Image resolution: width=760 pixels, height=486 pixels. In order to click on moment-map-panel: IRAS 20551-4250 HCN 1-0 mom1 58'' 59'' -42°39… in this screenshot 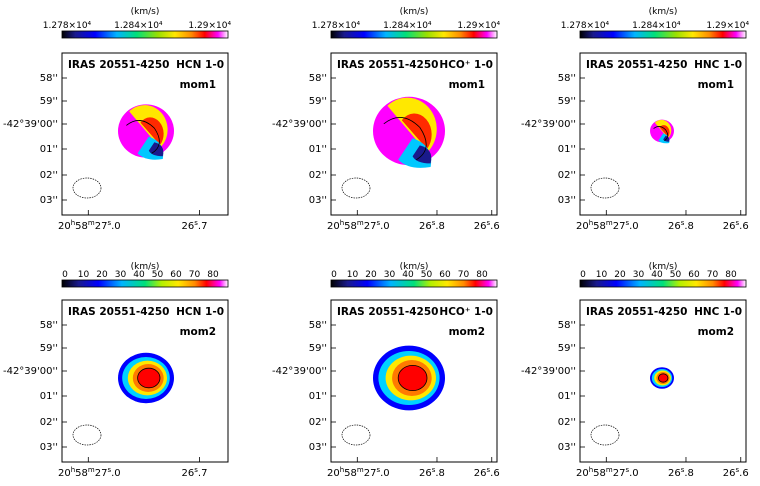, I will do `click(116, 142)`.